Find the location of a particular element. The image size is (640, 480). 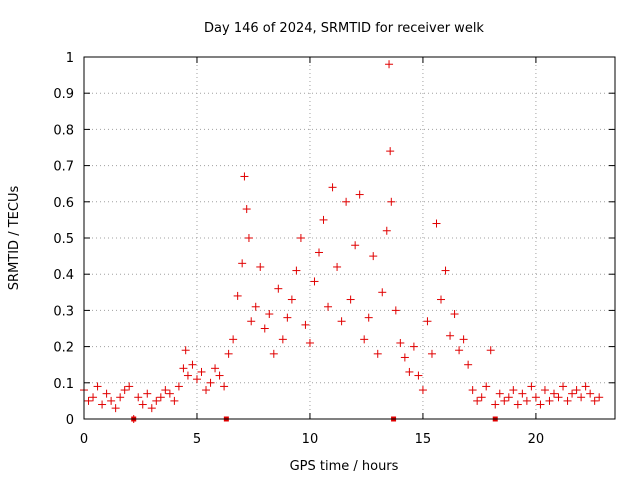

x-tick-label: 15 is located at coordinates (423, 439).